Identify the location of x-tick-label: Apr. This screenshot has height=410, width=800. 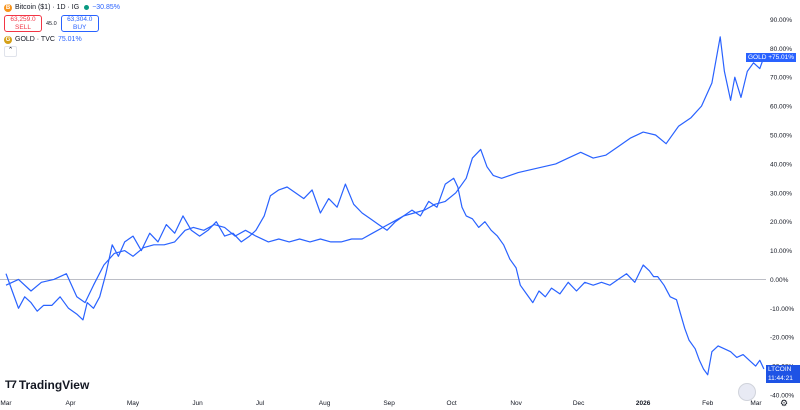
(70, 403).